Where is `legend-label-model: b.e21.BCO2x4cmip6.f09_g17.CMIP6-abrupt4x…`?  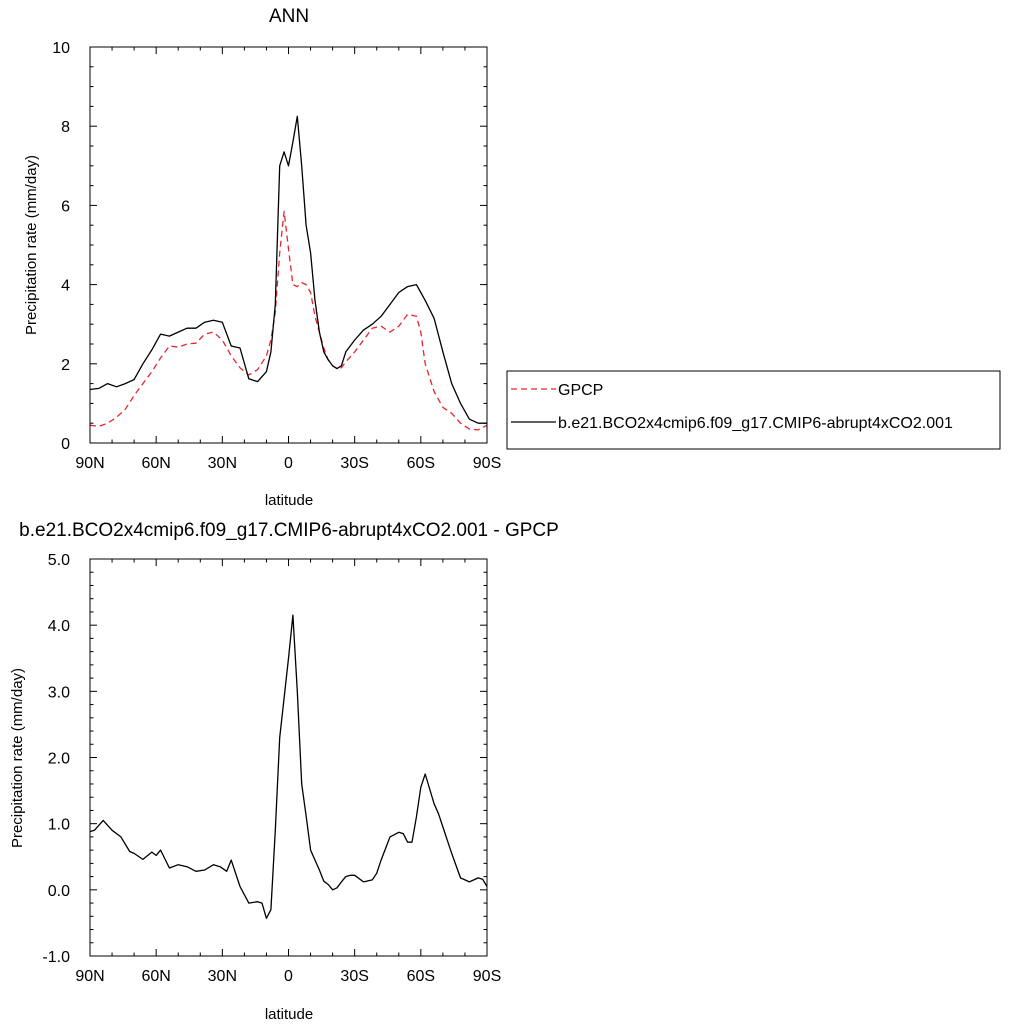 legend-label-model: b.e21.BCO2x4cmip6.f09_g17.CMIP6-abrupt4x… is located at coordinates (755, 423).